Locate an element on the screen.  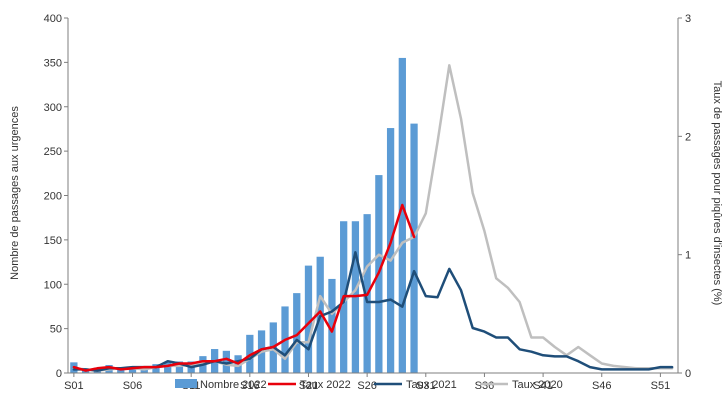
y-left-tick-label: 200 is located at coordinates (53, 197).